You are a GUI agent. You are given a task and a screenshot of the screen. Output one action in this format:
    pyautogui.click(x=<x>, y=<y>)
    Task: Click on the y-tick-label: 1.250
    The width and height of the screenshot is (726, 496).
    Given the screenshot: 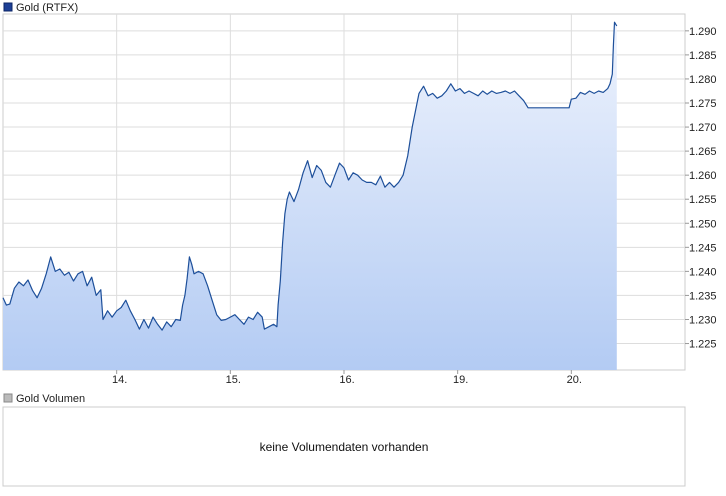 What is the action you would take?
    pyautogui.click(x=703, y=224)
    